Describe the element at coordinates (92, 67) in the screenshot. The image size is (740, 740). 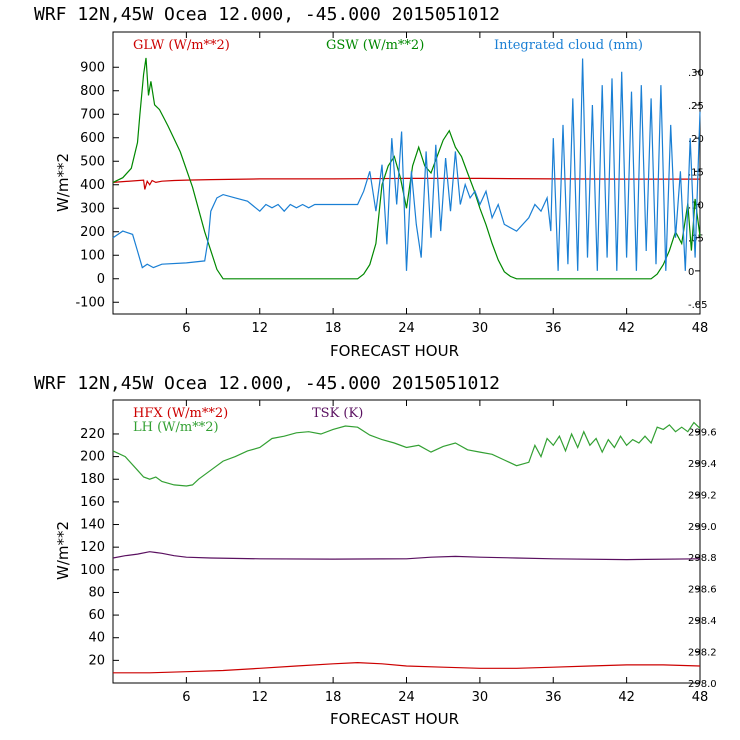
I see `y-tick-label: 900` at that location.